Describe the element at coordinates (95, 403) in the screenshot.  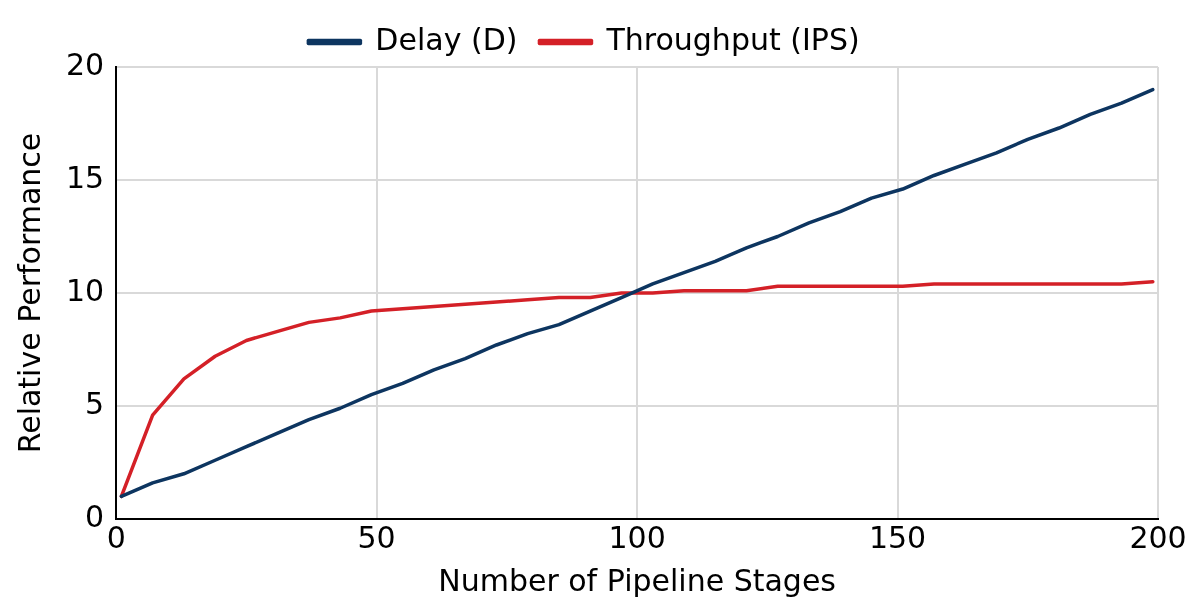
I see `y-tick-label: 5` at that location.